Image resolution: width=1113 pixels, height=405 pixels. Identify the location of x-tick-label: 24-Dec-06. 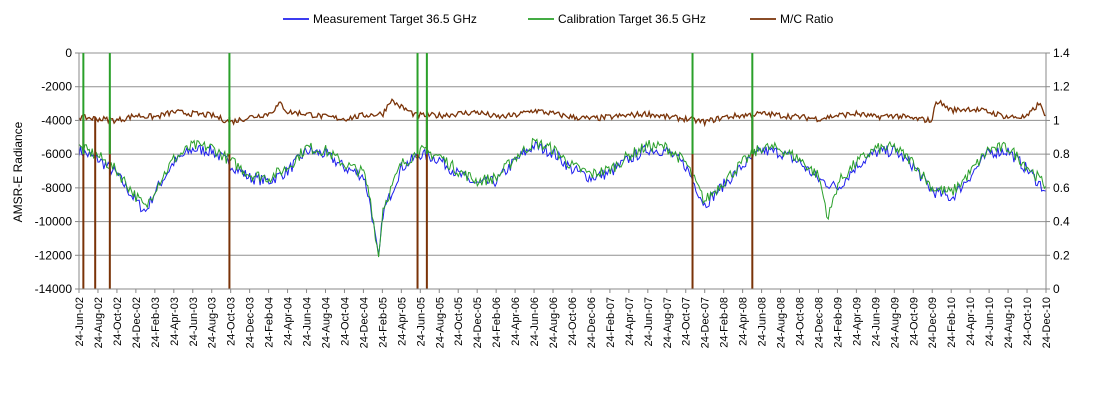
(592, 322).